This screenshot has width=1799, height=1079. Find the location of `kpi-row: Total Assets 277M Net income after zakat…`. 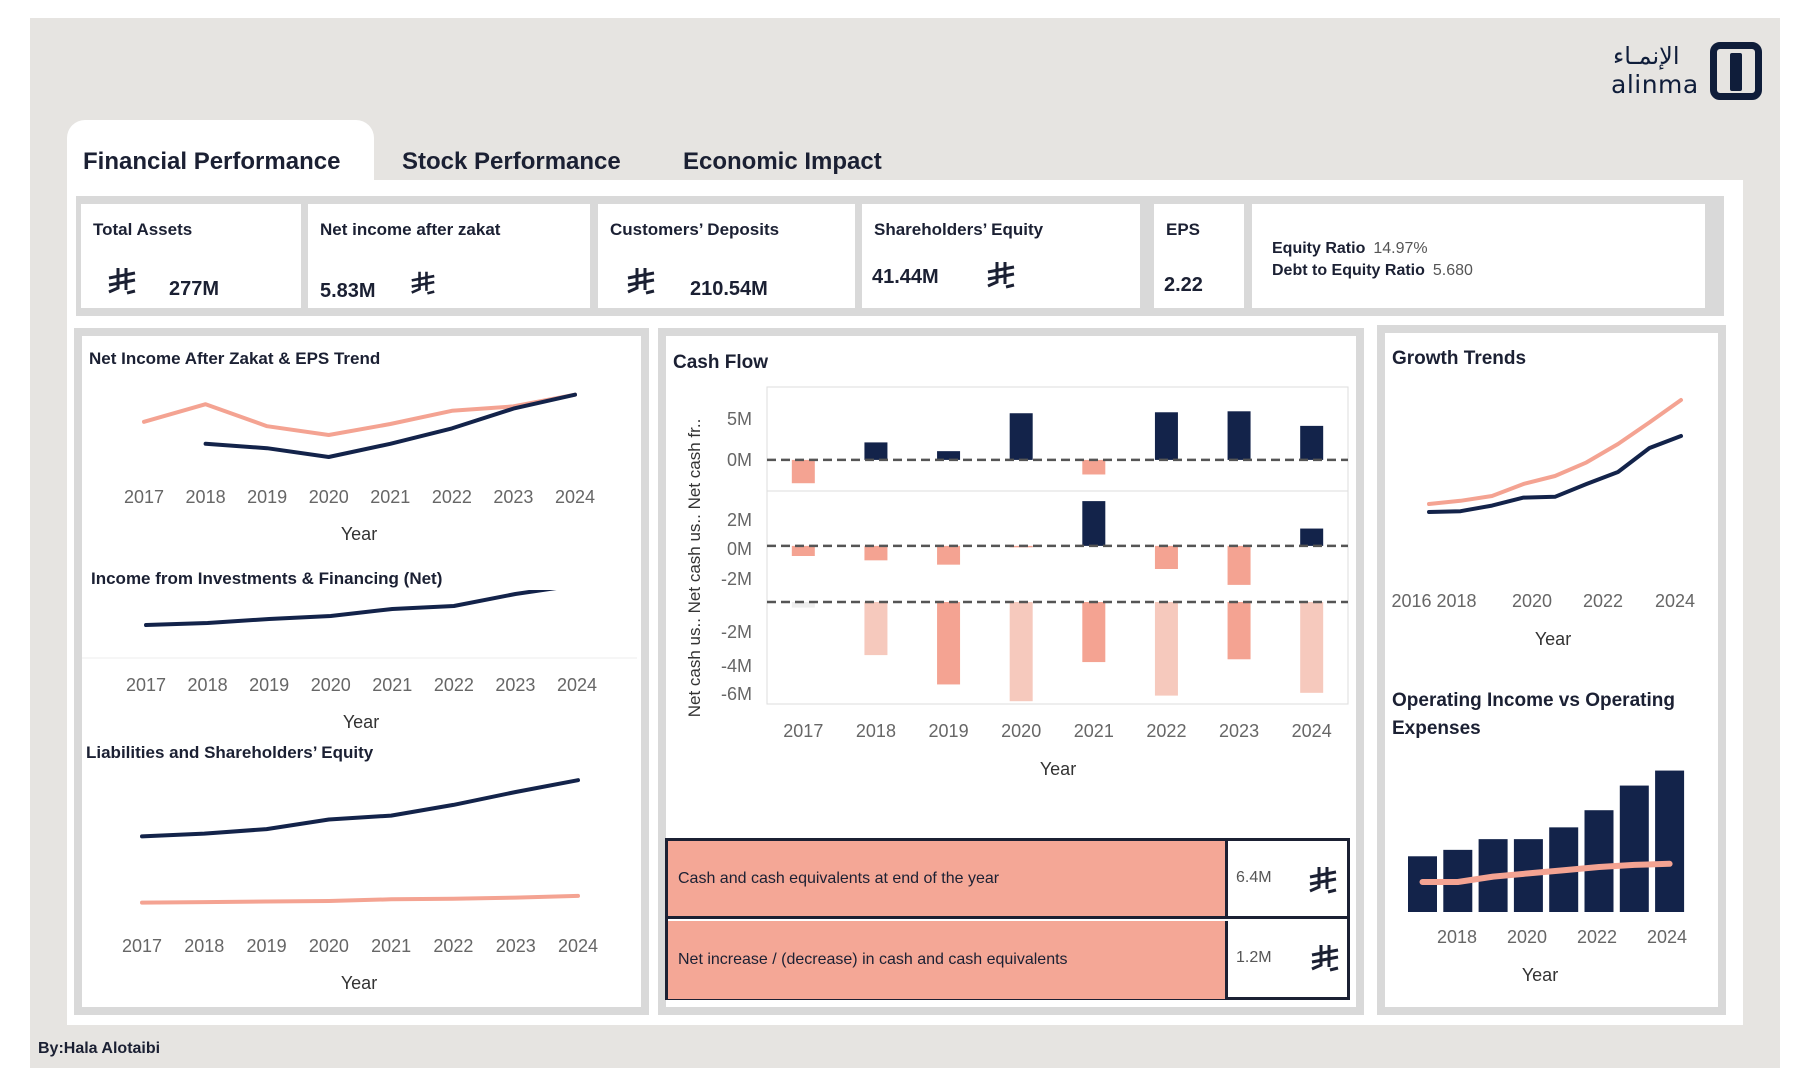

kpi-row: Total Assets 277M Net income after zakat… is located at coordinates (900, 256).